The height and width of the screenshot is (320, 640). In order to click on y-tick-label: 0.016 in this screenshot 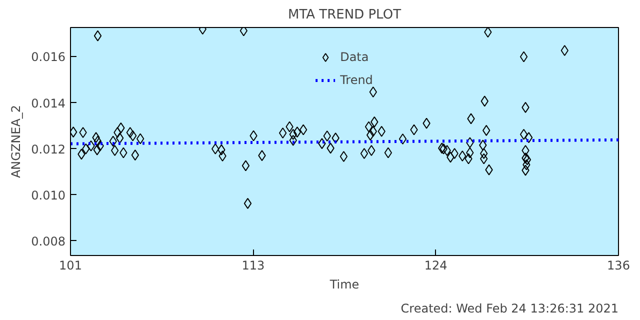, I will do `click(48, 57)`.